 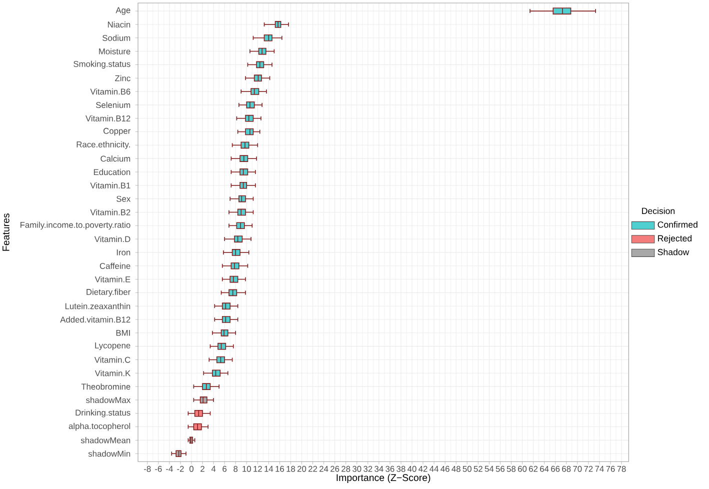 I want to click on x-tick-label: 6, so click(x=224, y=469).